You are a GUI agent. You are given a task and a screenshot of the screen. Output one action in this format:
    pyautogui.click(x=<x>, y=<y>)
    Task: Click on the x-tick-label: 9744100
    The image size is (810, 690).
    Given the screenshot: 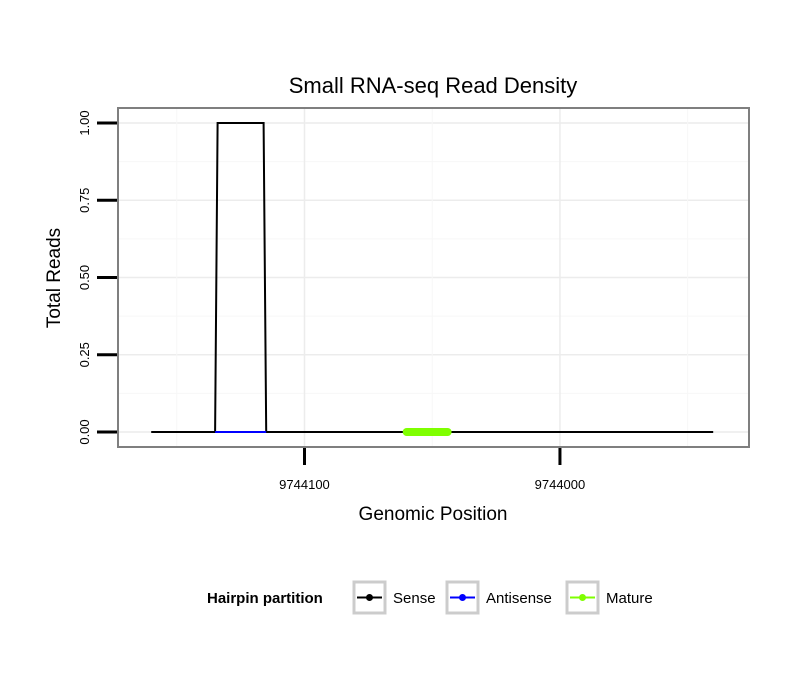 What is the action you would take?
    pyautogui.click(x=304, y=484)
    